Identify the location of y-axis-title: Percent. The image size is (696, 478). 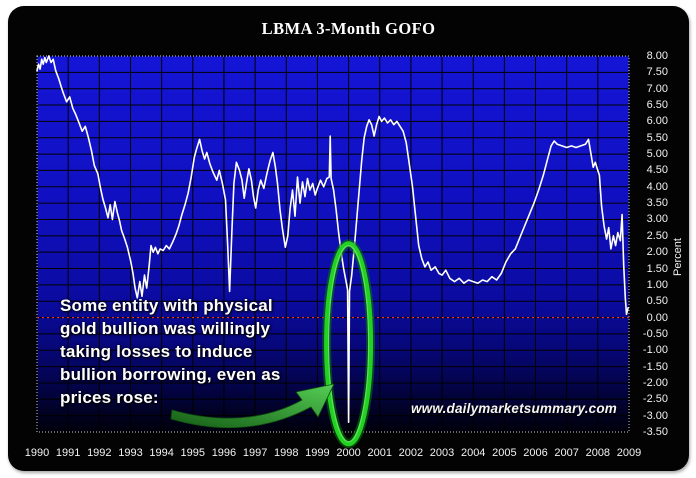
(678, 257).